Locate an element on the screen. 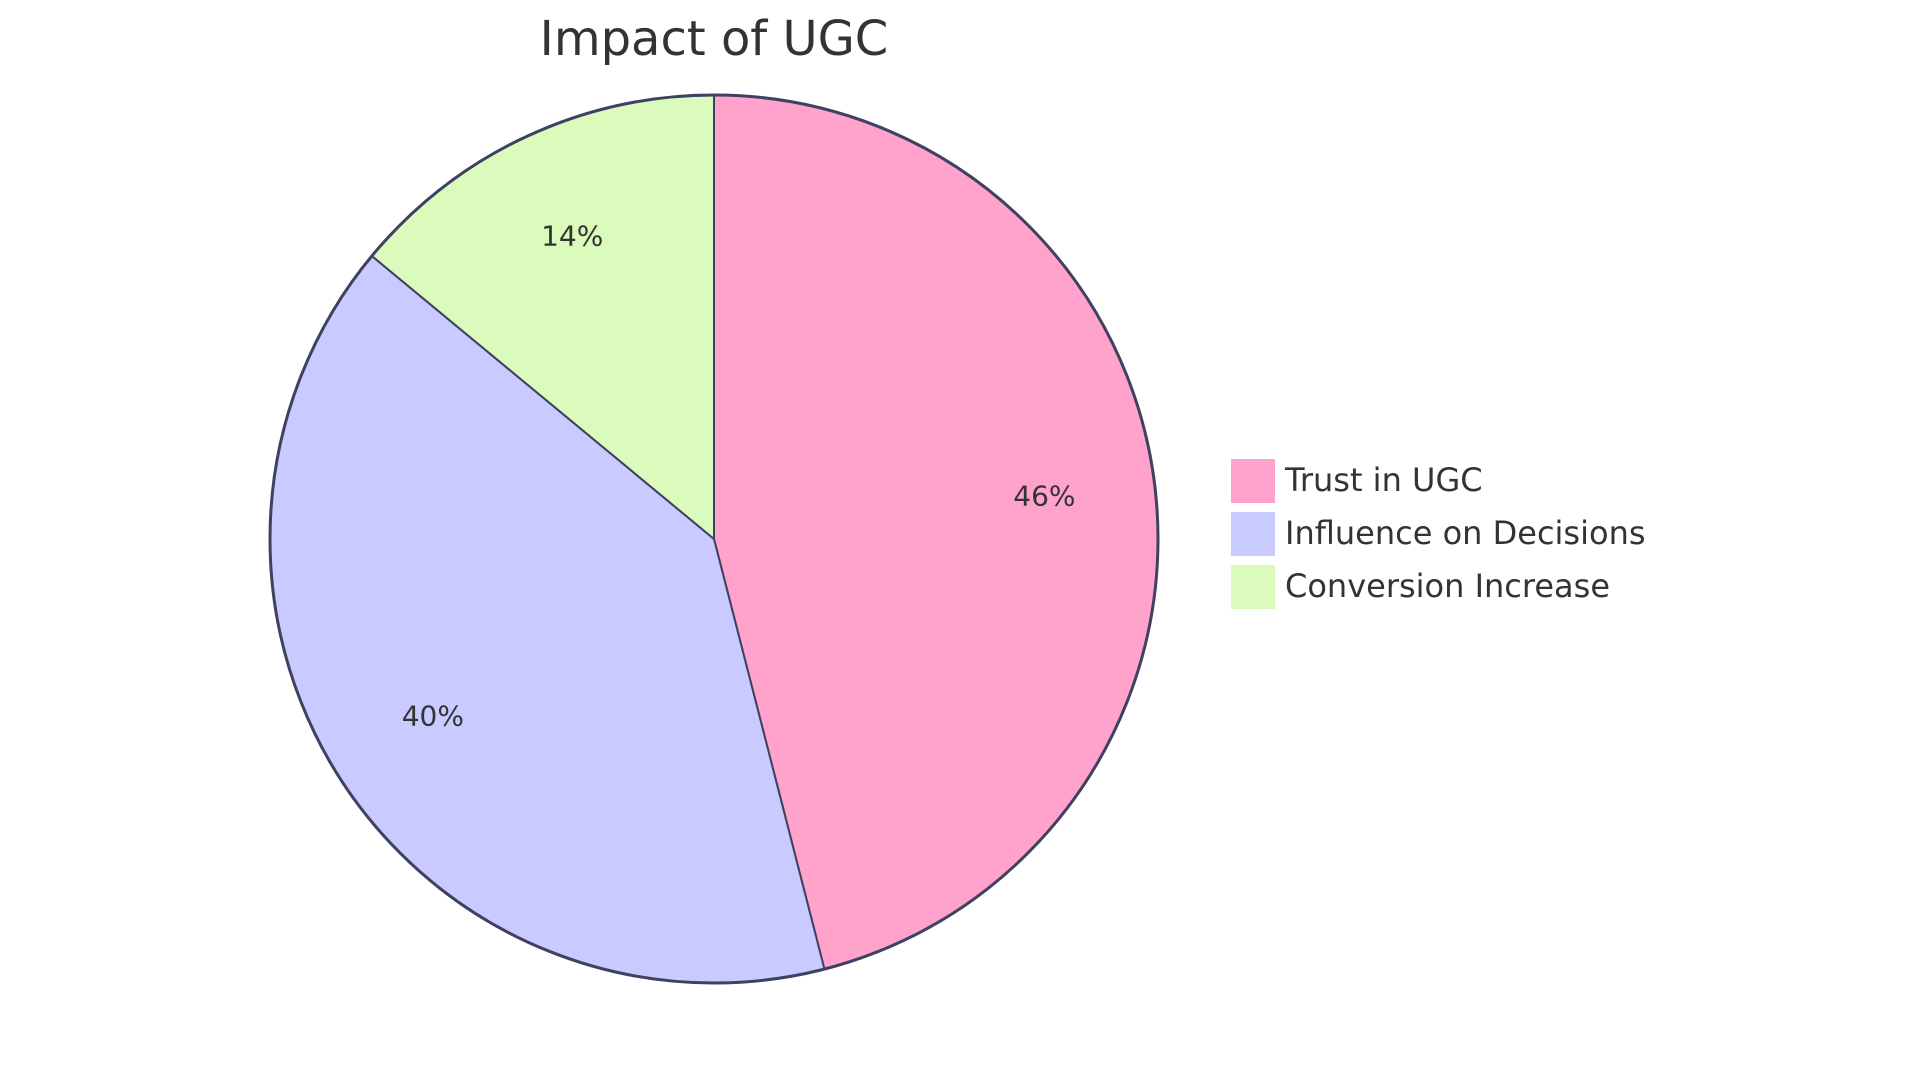  legend-label: Conversion Increase is located at coordinates (1447, 586).